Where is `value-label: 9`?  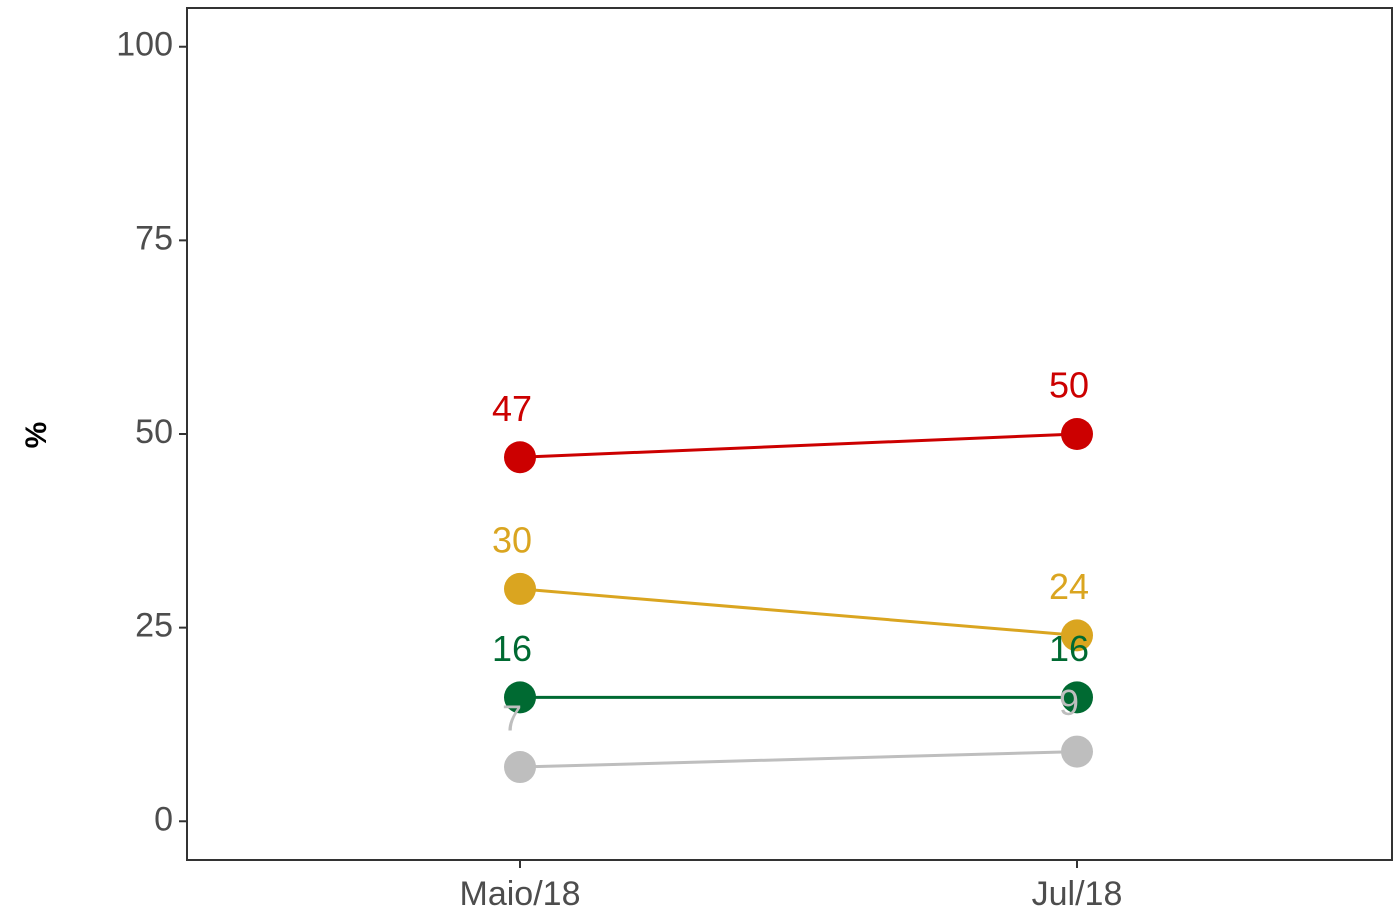 value-label: 9 is located at coordinates (1069, 702).